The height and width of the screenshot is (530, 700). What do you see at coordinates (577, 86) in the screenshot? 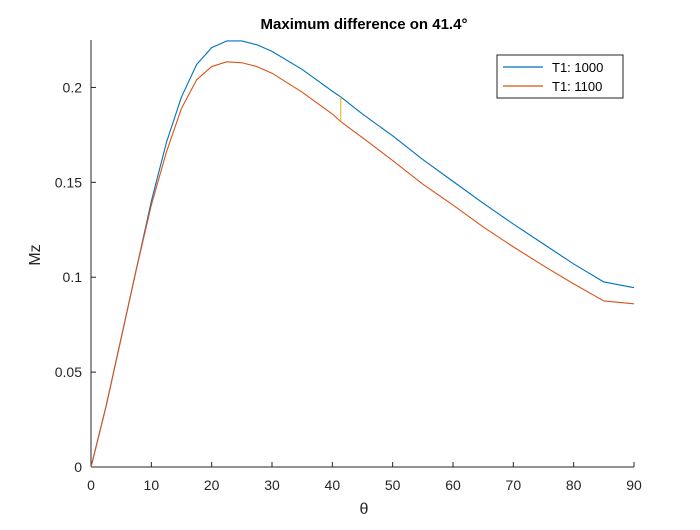
I see `legend-entry-label: T1: 1100` at bounding box center [577, 86].